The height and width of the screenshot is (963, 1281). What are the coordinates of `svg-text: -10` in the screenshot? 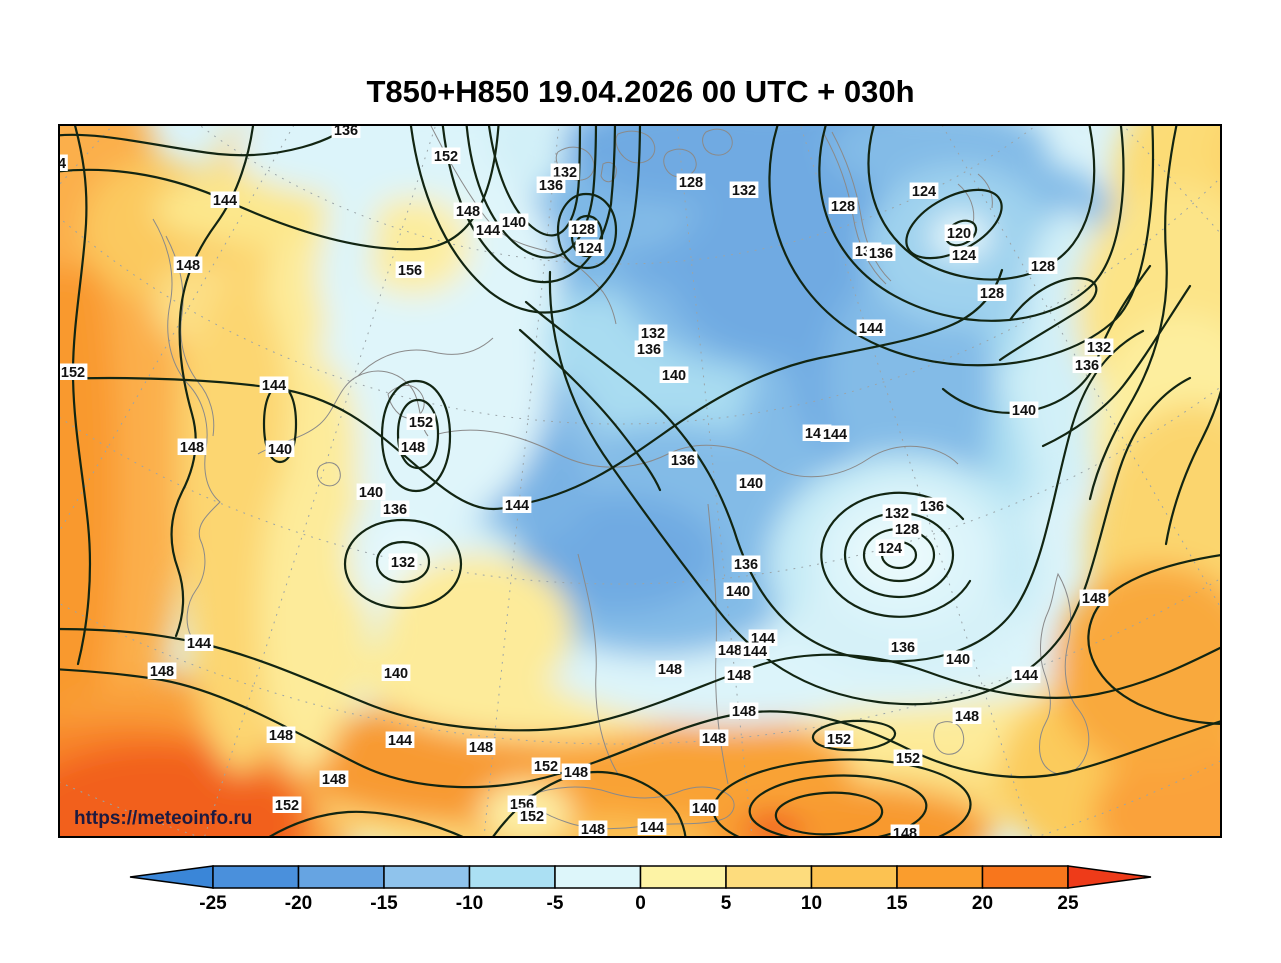 It's located at (469, 903).